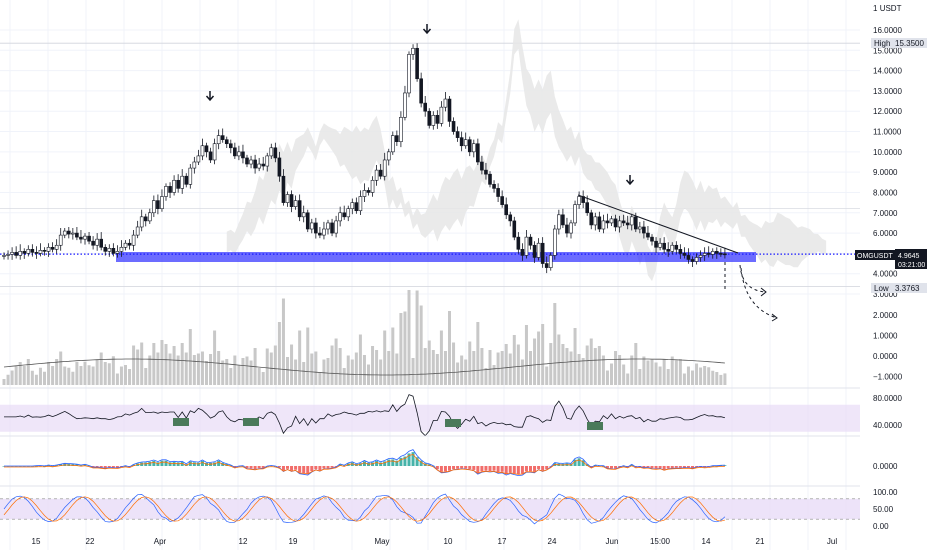  I want to click on volume-tick-label: 2.0000, so click(885, 315).